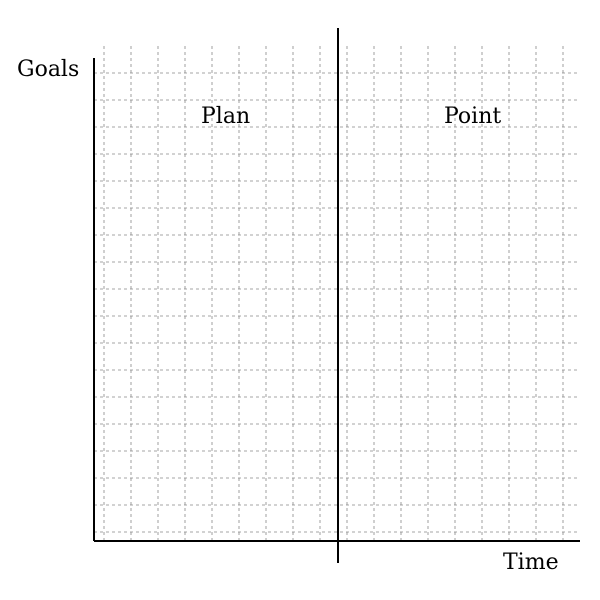 The height and width of the screenshot is (600, 600). What do you see at coordinates (225, 116) in the screenshot?
I see `region-label-plan: Plan` at bounding box center [225, 116].